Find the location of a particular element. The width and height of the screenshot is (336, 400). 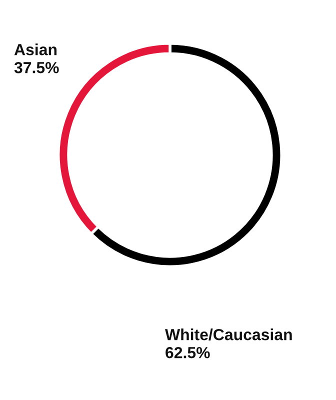

data-label: 62.5% is located at coordinates (188, 352).